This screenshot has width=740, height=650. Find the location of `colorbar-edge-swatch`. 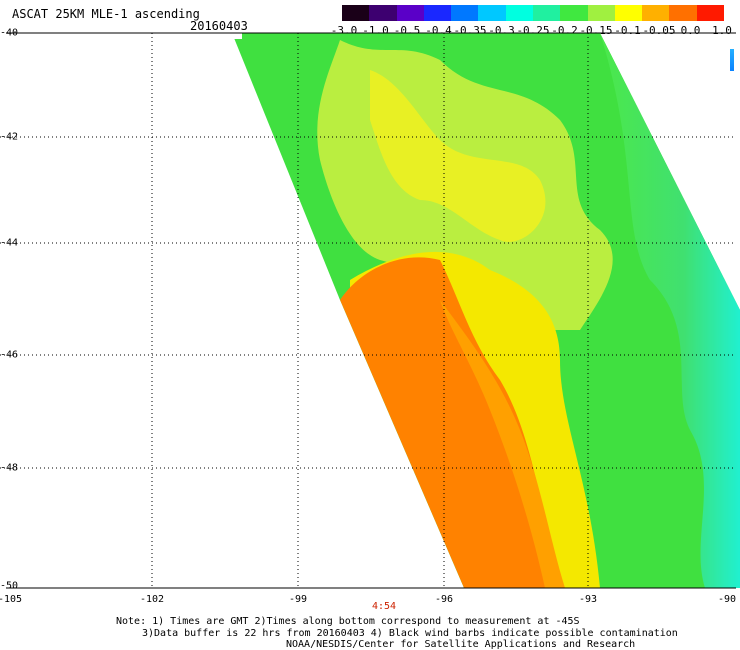

colorbar-edge-swatch is located at coordinates (732, 60).